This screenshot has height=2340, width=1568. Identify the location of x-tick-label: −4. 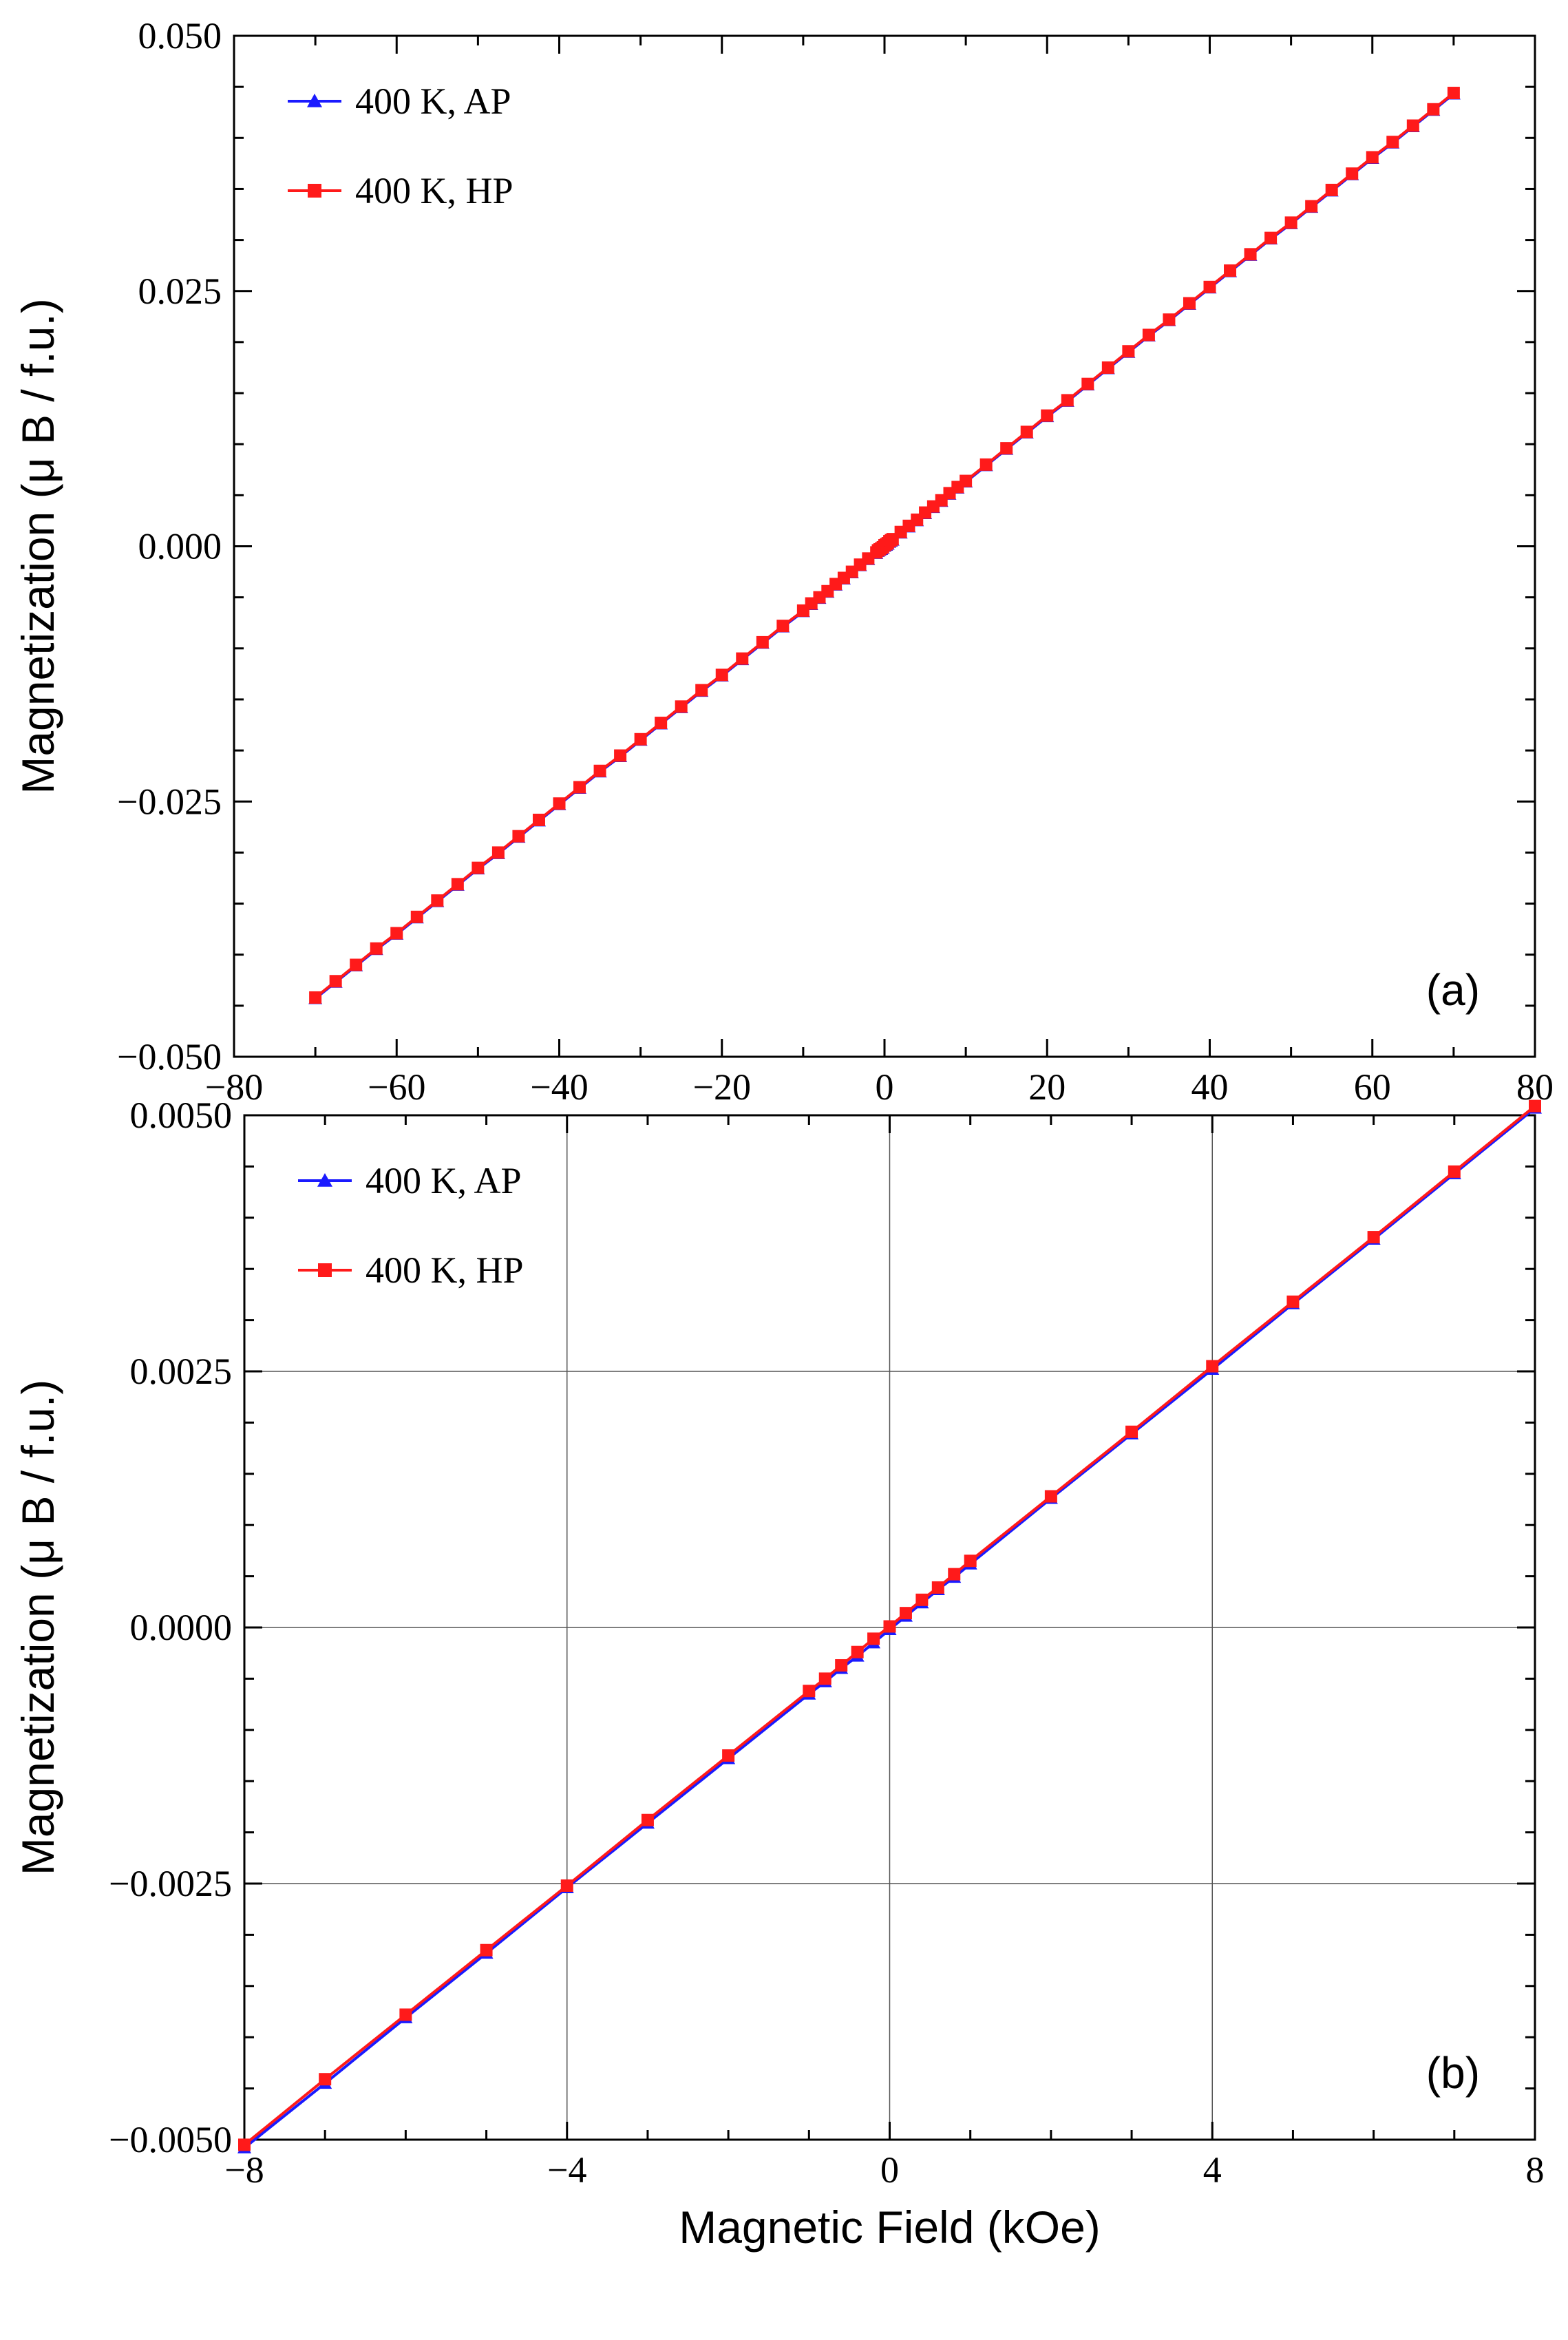
(566, 2170).